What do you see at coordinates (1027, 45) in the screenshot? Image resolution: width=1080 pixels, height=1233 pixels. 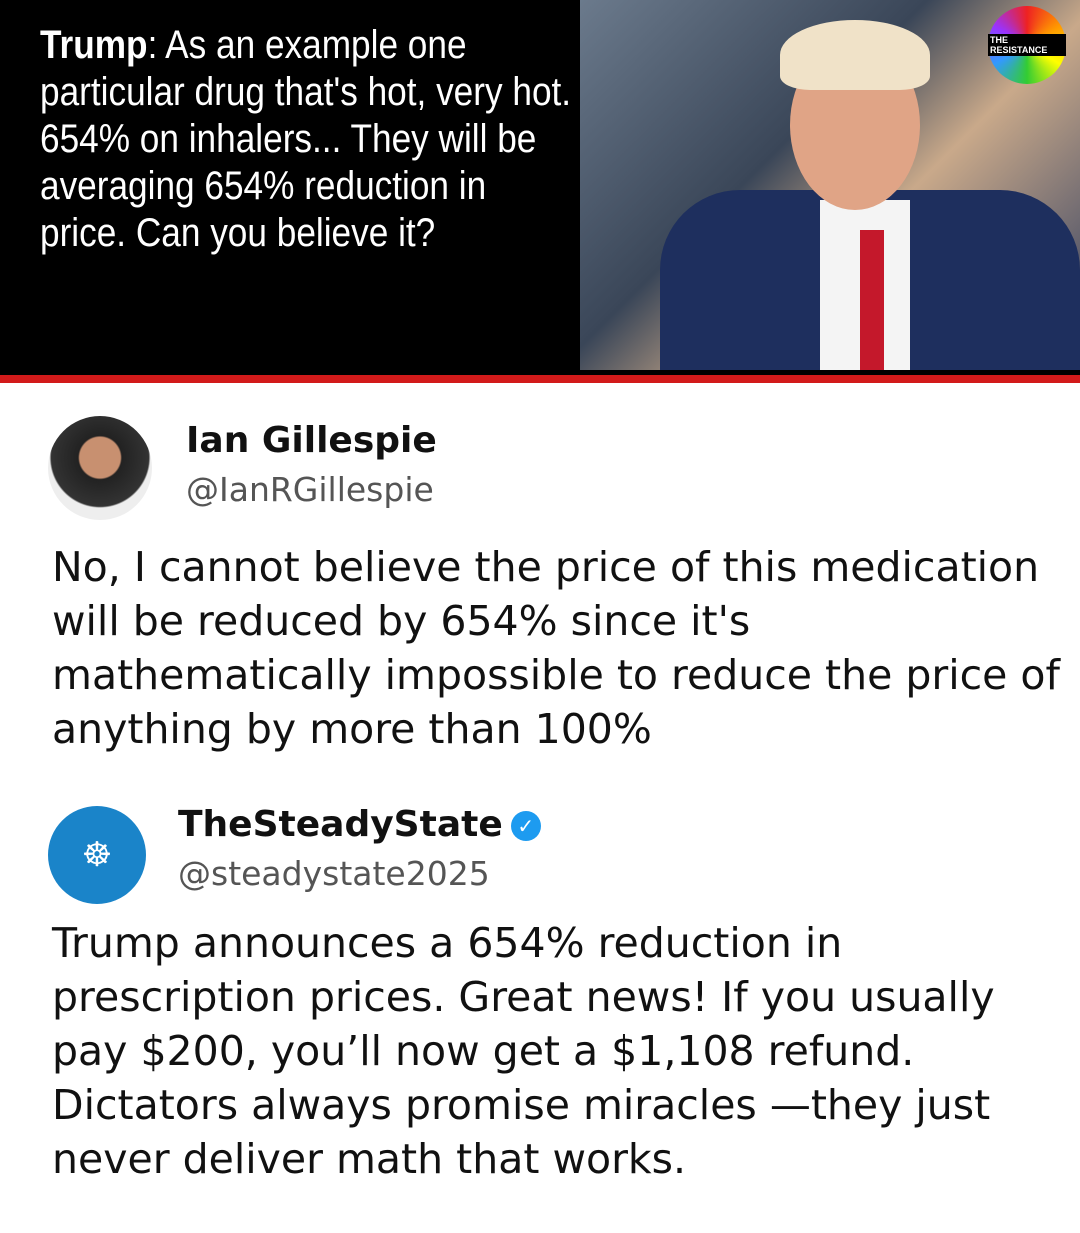 I see `resistance-logo: THE RESISTANCE` at bounding box center [1027, 45].